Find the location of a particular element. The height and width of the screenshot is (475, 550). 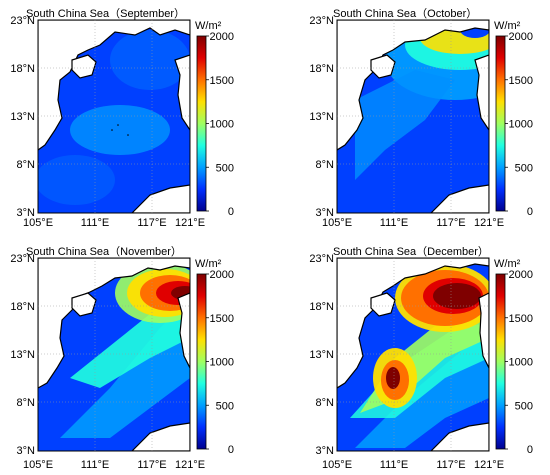

panel-title: South China Sea（October） is located at coordinates (405, 14).